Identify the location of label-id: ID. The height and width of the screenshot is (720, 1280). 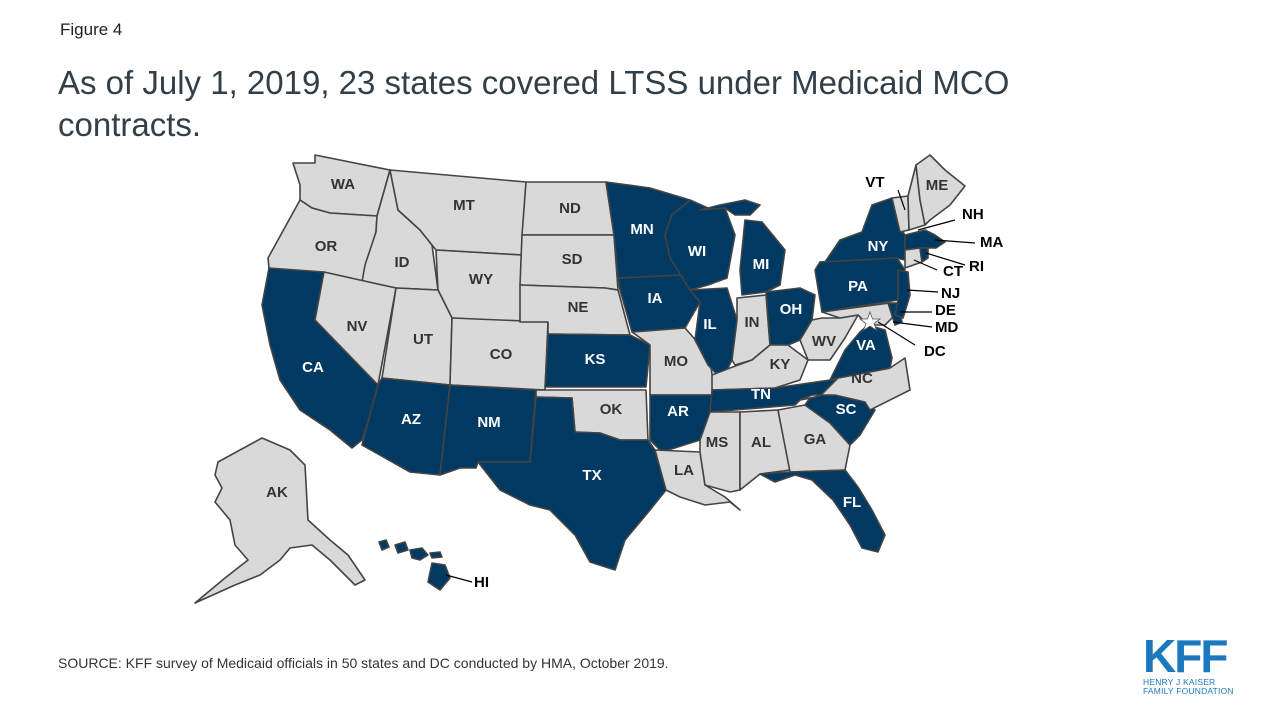
(402, 262).